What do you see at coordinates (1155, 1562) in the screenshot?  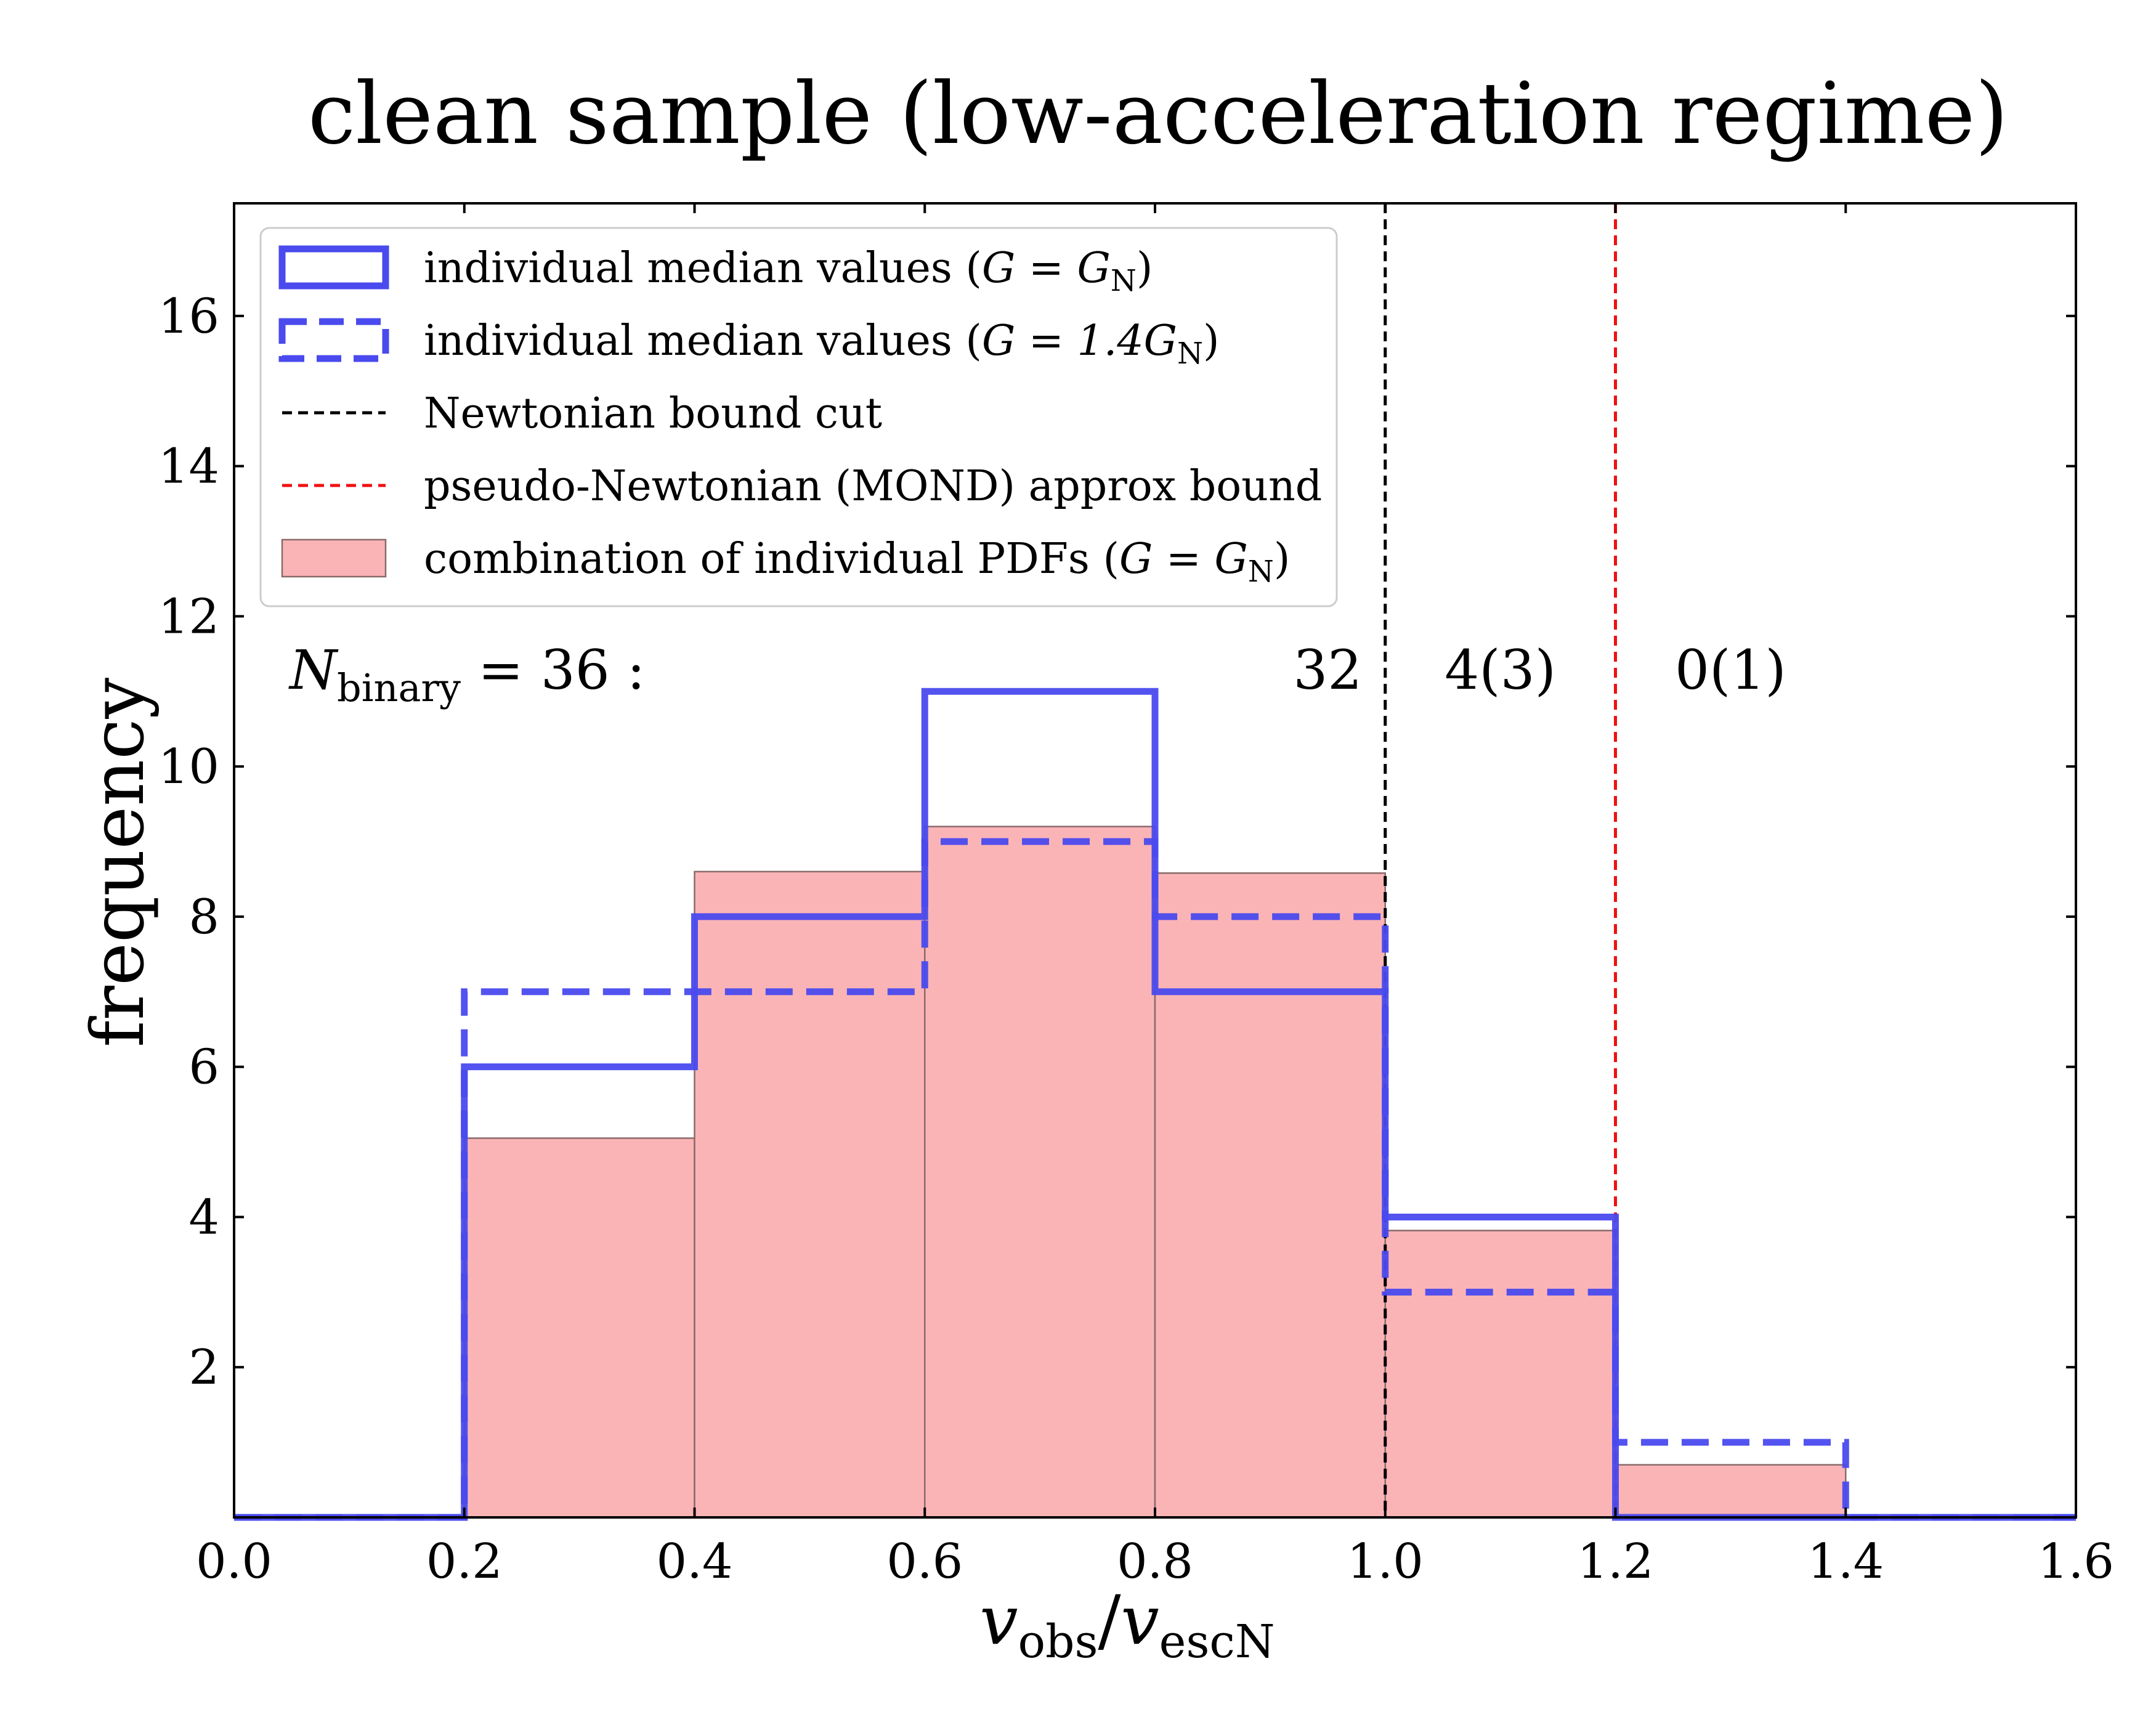 I see `x-tick-label: 0.8` at bounding box center [1155, 1562].